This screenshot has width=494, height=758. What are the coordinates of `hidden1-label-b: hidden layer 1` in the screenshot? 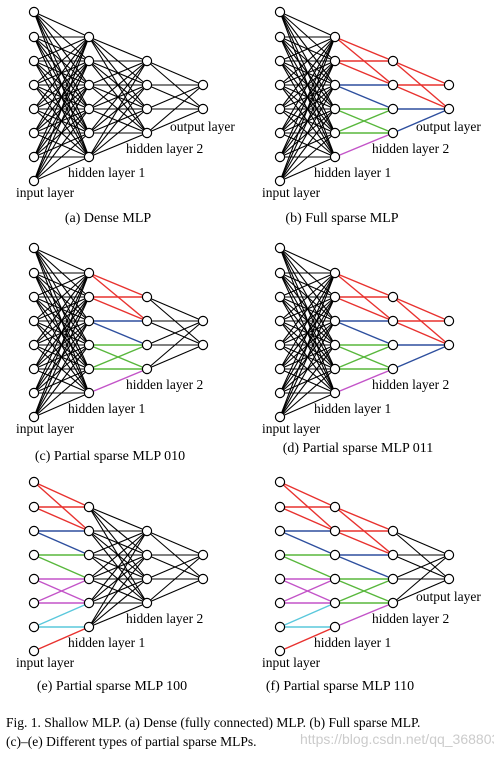 It's located at (352, 172).